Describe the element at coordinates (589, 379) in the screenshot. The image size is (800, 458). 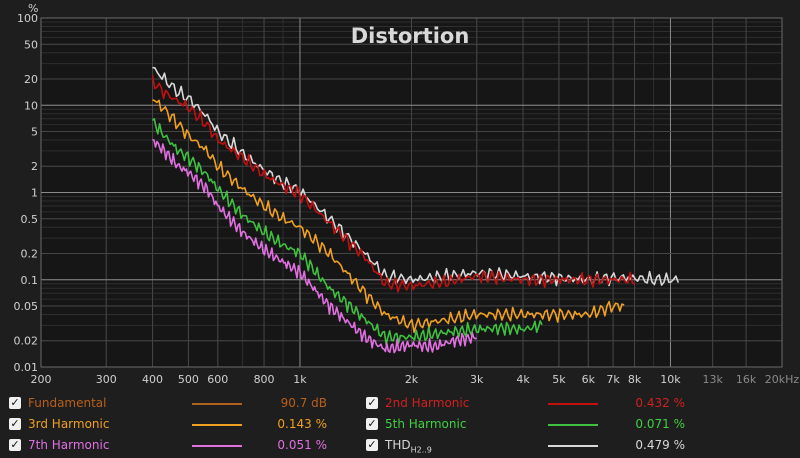
I see `x-tick-label: 6k` at that location.